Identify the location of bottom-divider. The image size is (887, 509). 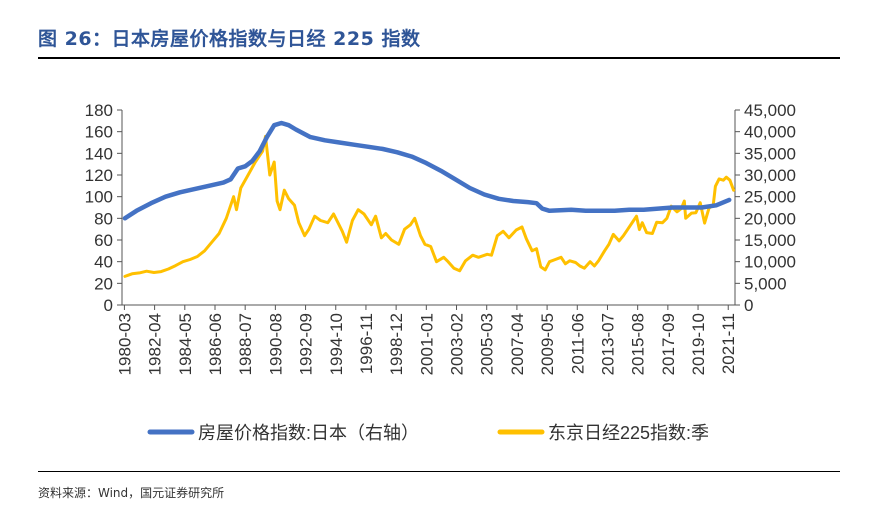
(439, 471).